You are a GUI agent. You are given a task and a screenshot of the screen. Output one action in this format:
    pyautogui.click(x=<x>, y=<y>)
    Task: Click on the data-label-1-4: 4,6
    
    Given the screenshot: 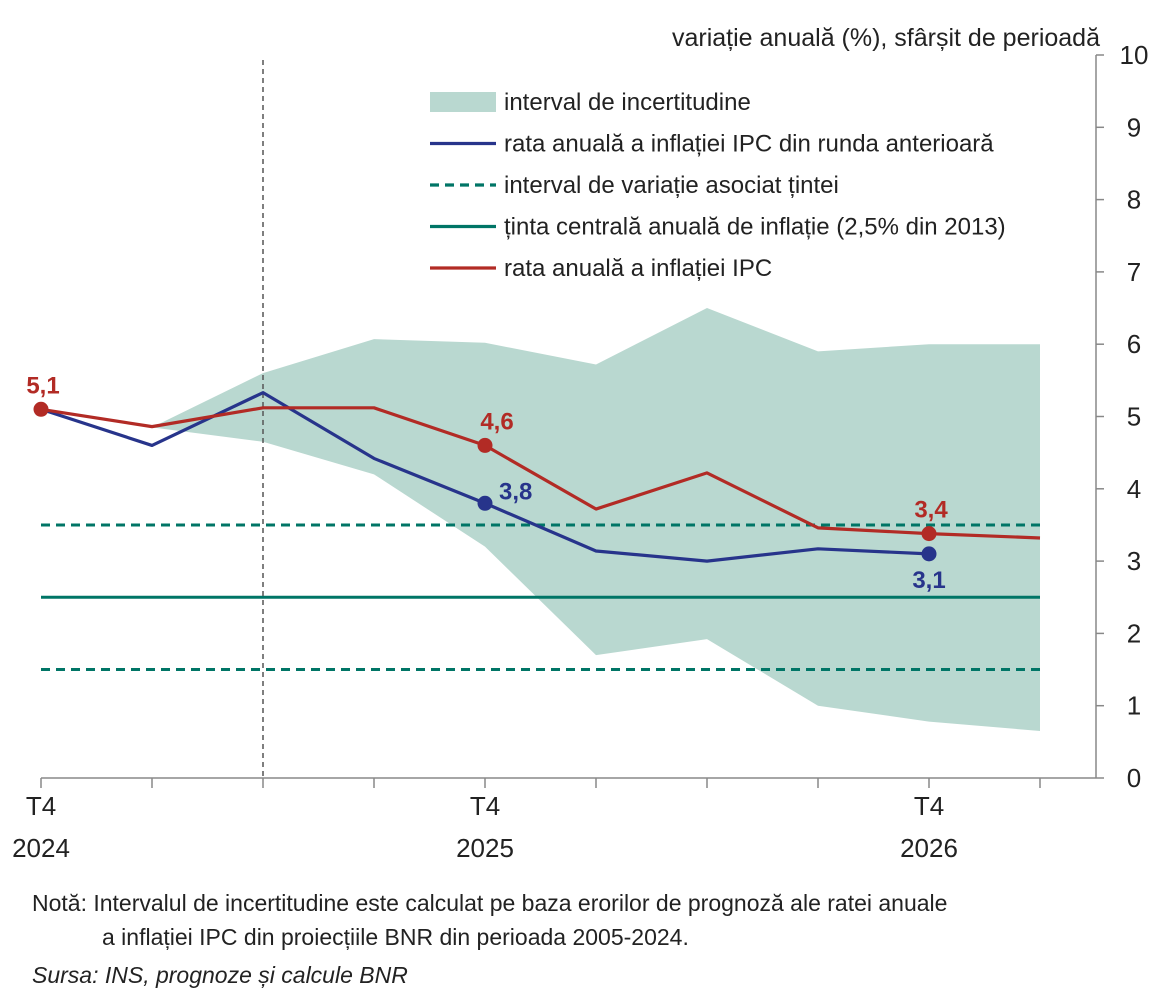 What is the action you would take?
    pyautogui.click(x=496, y=421)
    